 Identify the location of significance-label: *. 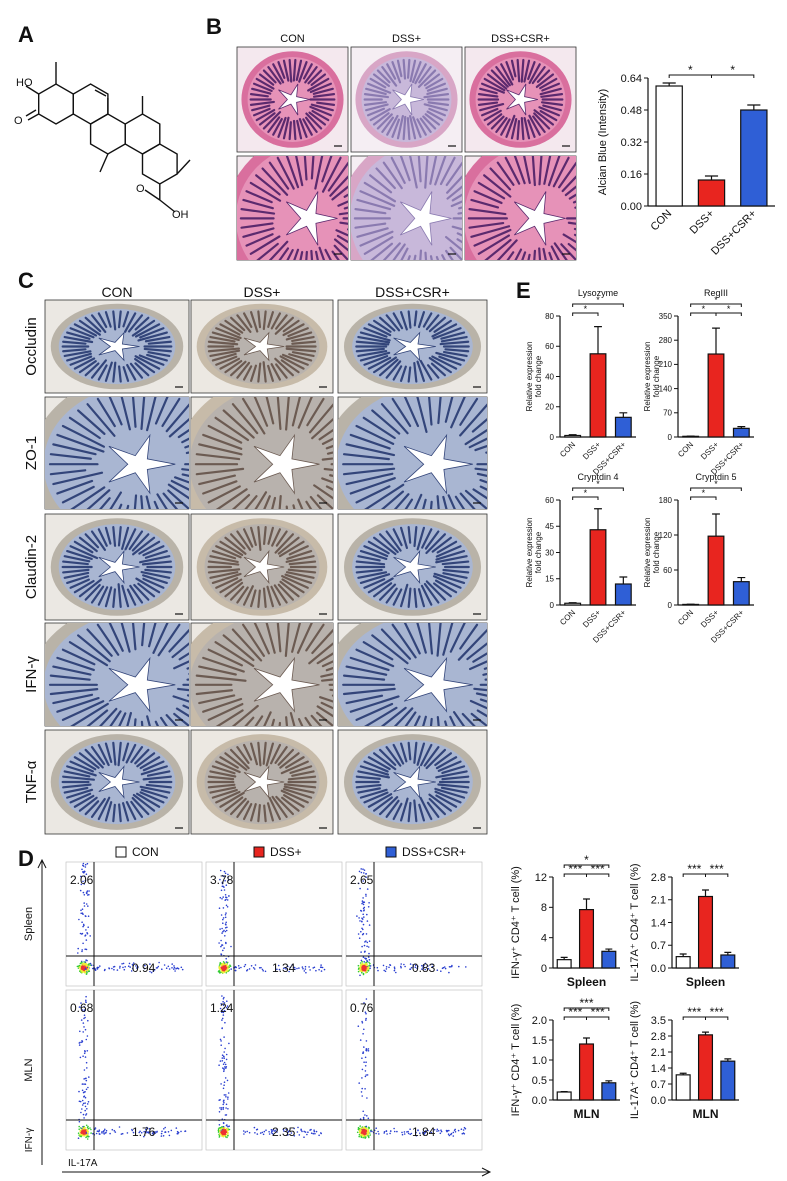
(704, 309).